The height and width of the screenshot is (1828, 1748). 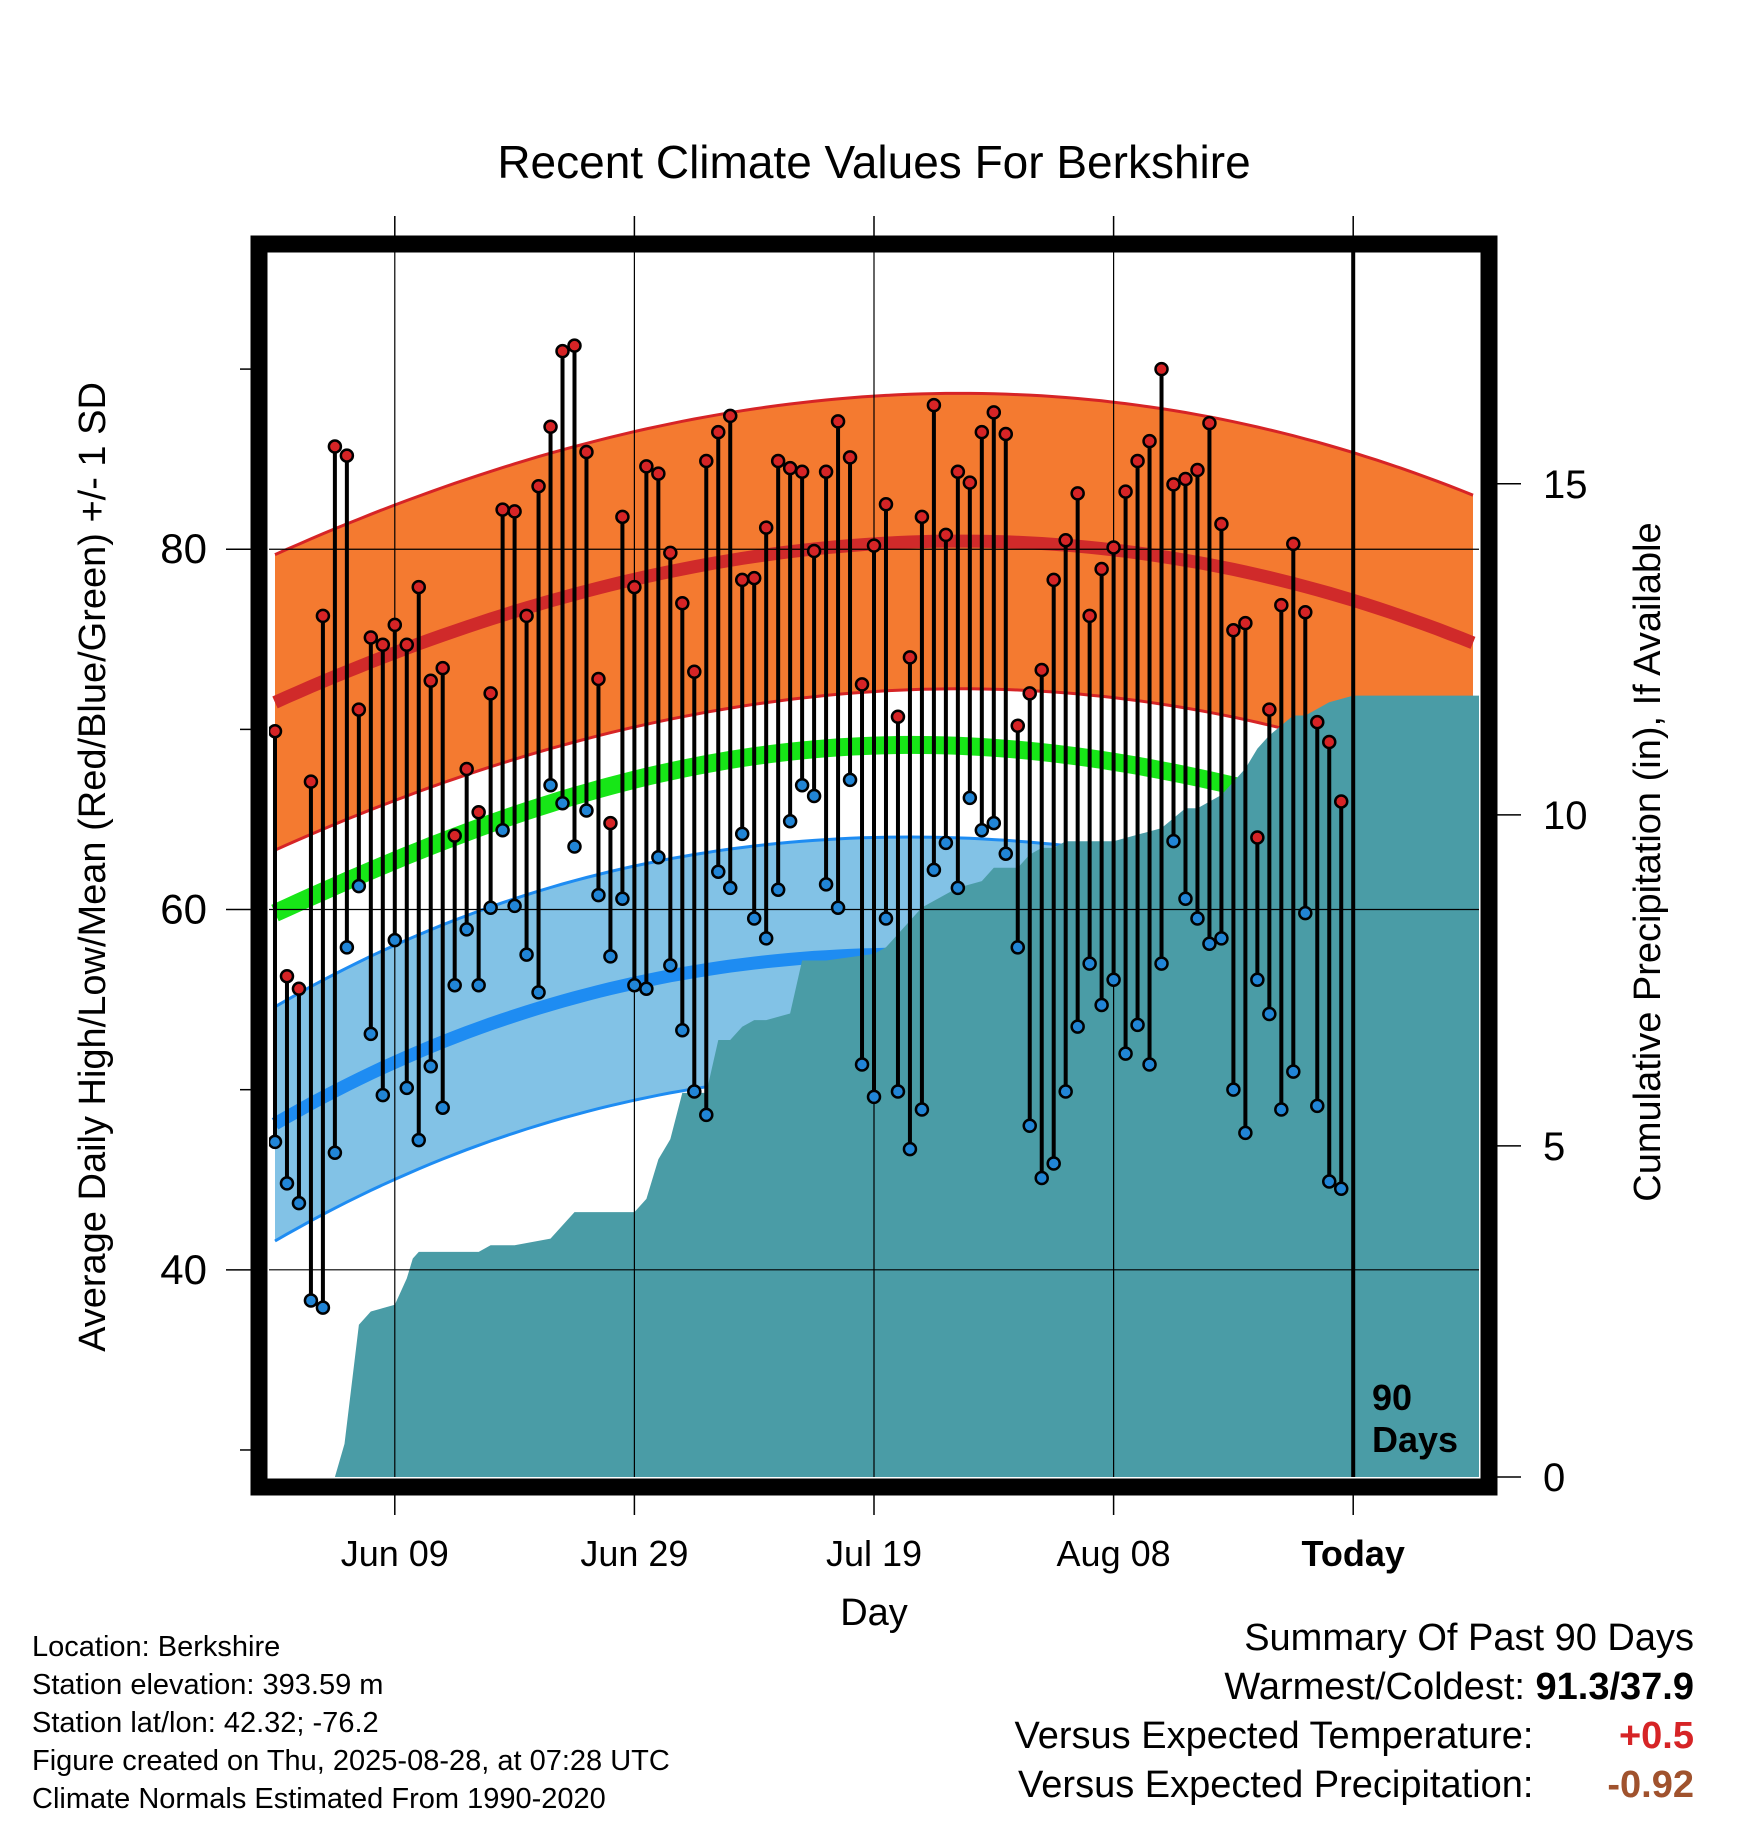 I want to click on y2-tick-label: 10, so click(x=1565, y=816).